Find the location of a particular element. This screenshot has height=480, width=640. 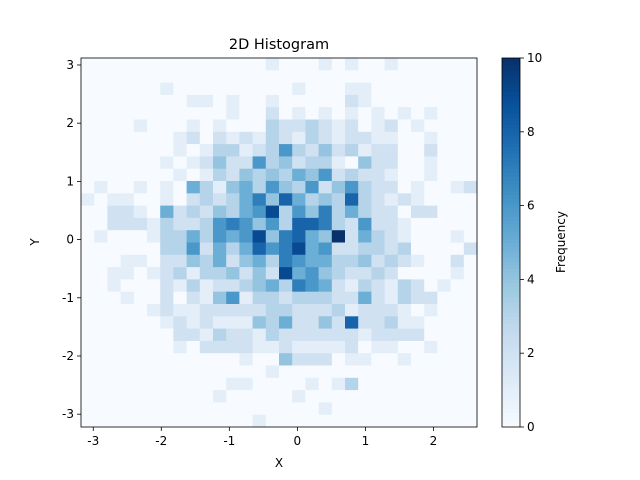

x-tick-label: 0 is located at coordinates (298, 441).